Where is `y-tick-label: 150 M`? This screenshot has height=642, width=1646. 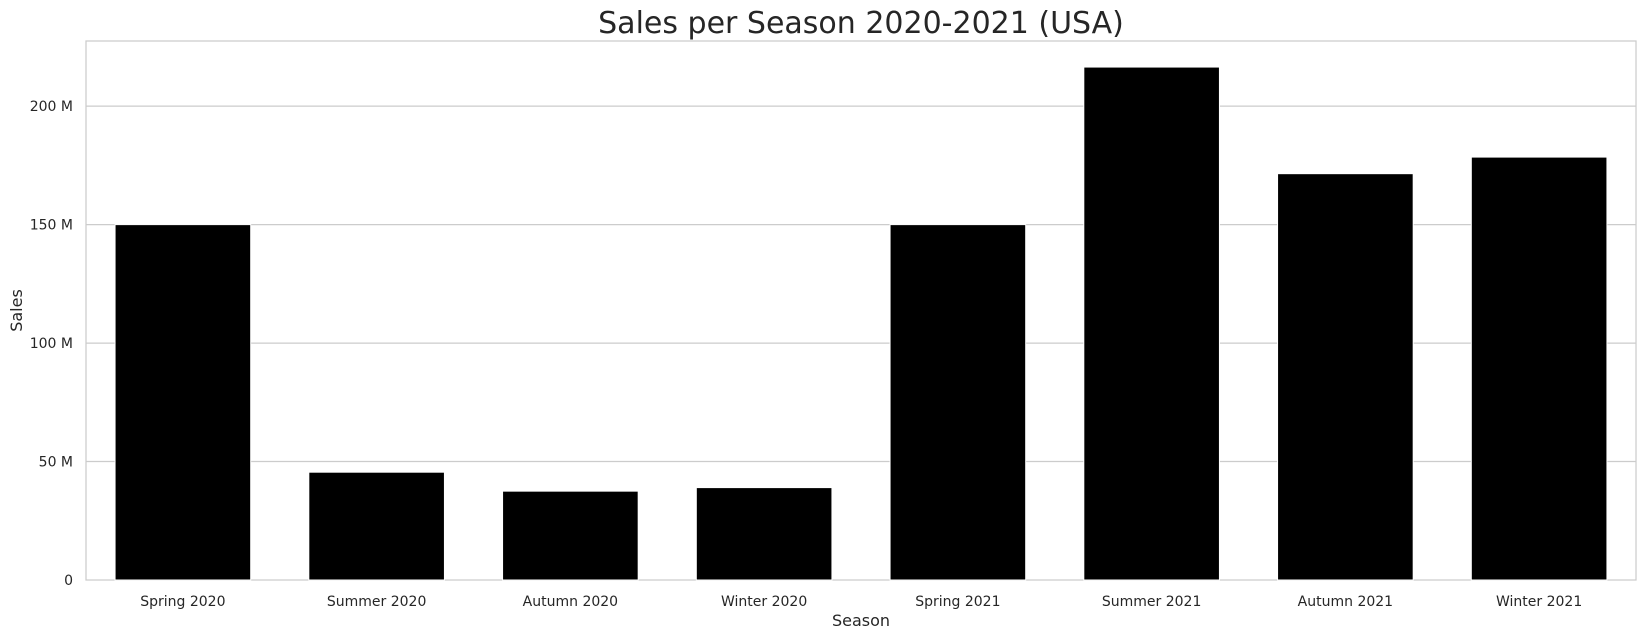 y-tick-label: 150 M is located at coordinates (51, 226).